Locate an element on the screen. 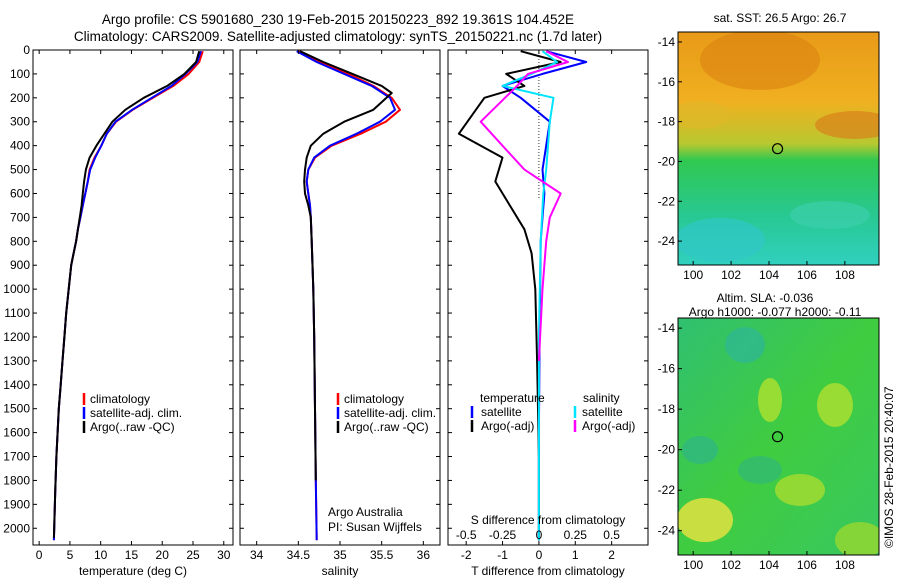 The width and height of the screenshot is (900, 580). map-x-tick-label: 108 is located at coordinates (845, 565).